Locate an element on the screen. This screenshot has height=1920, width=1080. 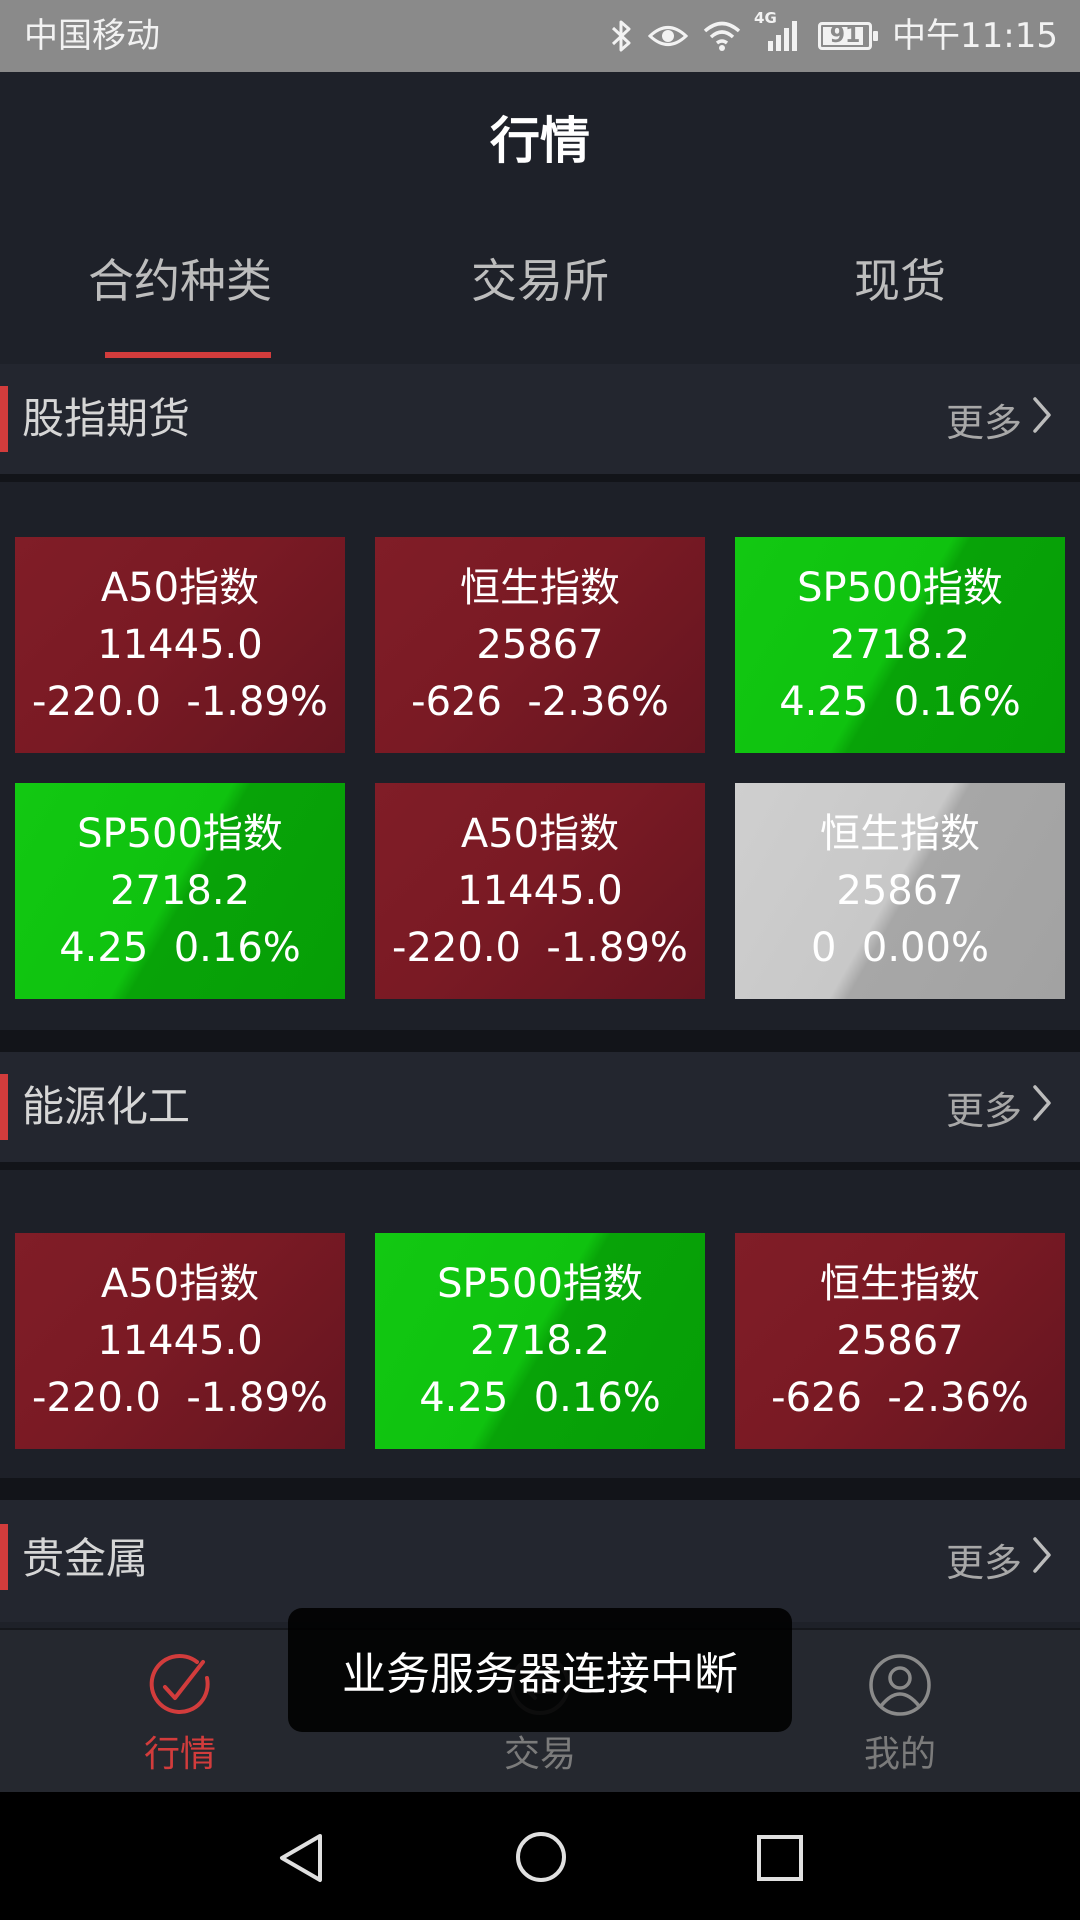
battery-icon: 91 is located at coordinates (848, 36).